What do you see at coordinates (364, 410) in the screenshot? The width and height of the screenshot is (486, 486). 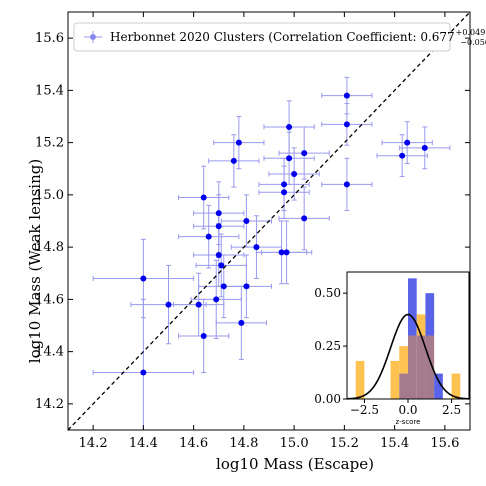 I see `inset-x-tick-label-0: −2.5` at bounding box center [364, 410].